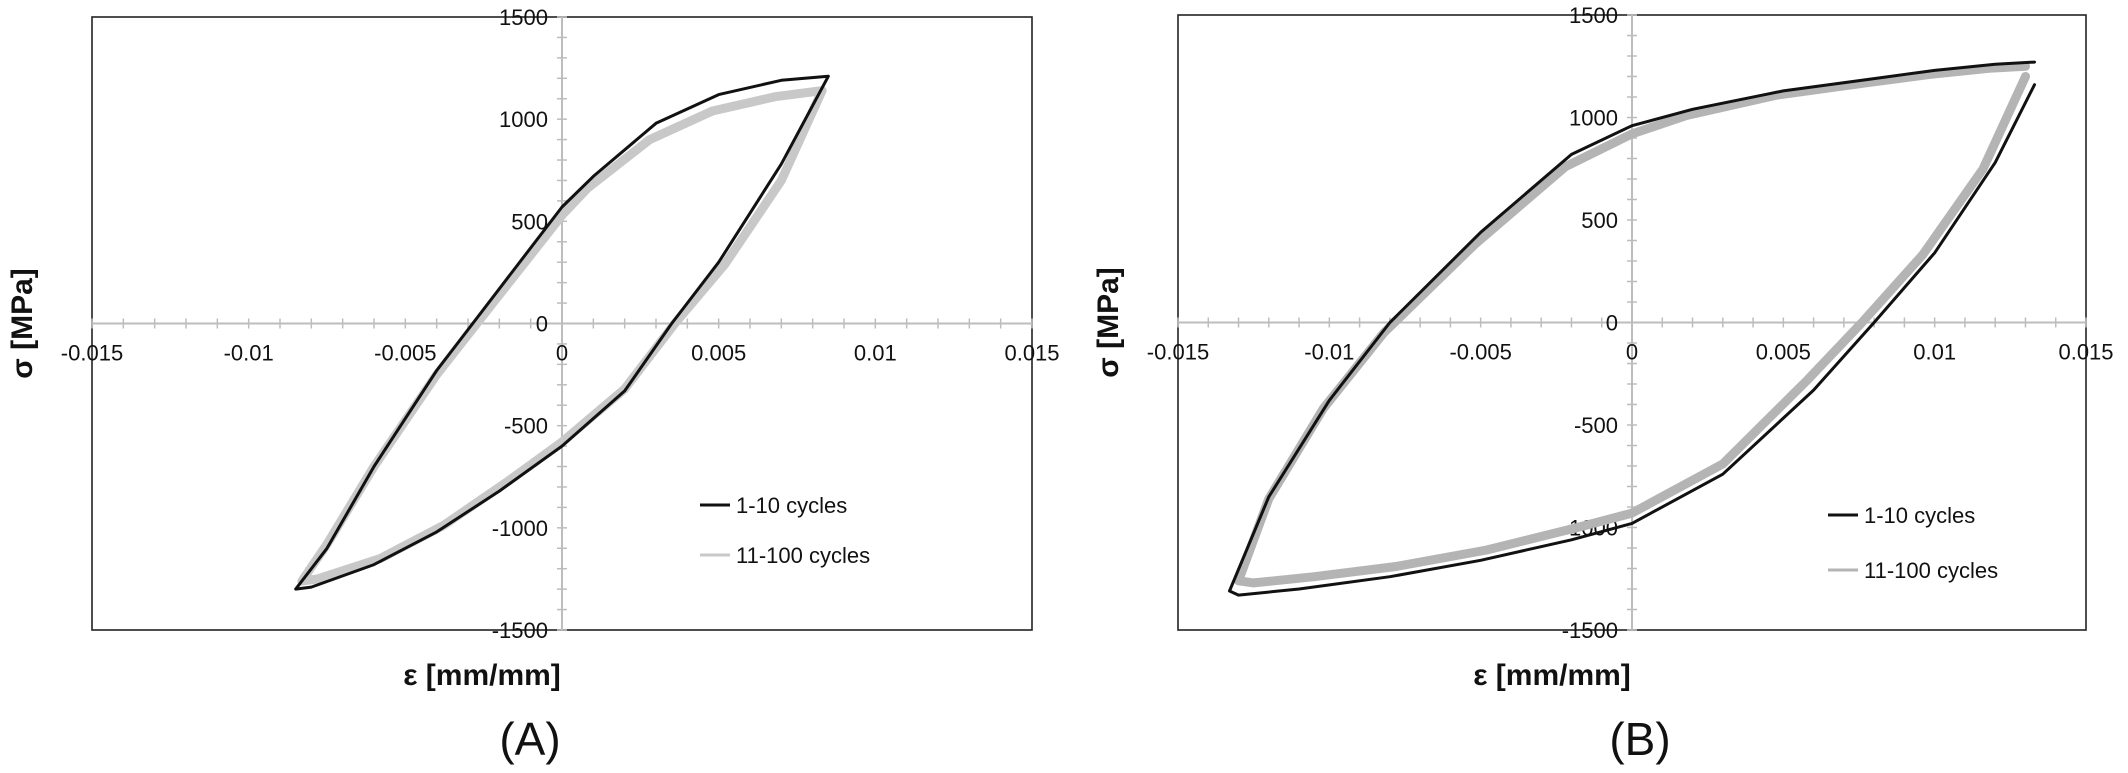 This screenshot has height=773, width=2128. Describe the element at coordinates (529, 739) in the screenshot. I see `panel-label: (A)` at that location.